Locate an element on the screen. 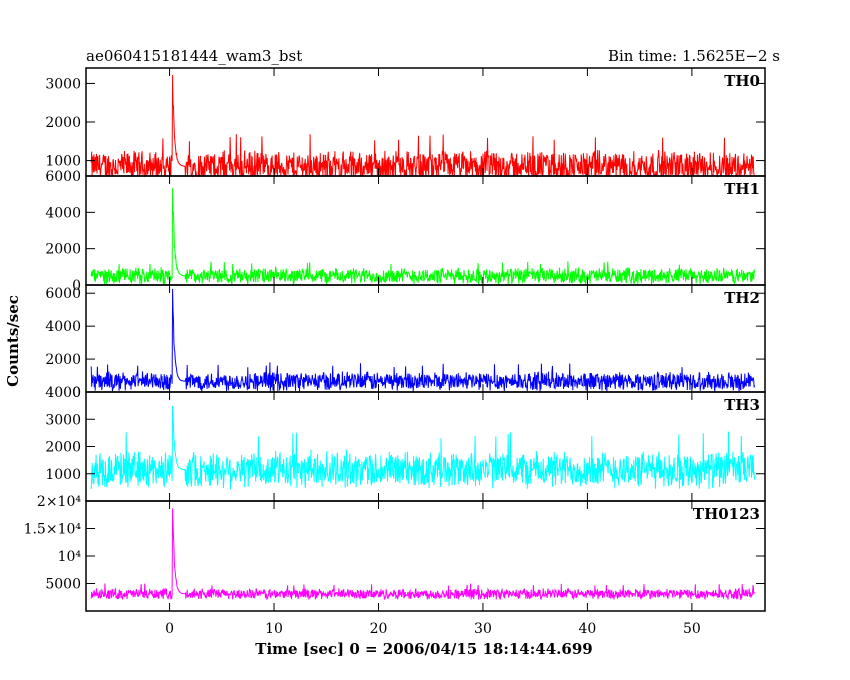 The height and width of the screenshot is (680, 850). y-axis-label: Counts/sec is located at coordinates (13, 341).